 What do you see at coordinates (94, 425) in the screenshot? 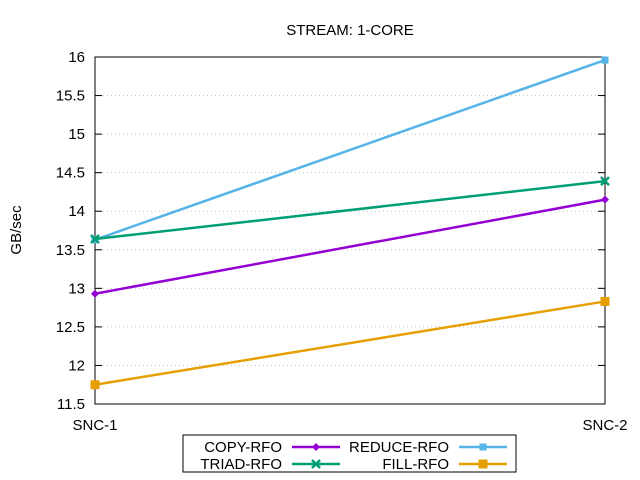
I see `x-tick-label: SNC-1` at bounding box center [94, 425].